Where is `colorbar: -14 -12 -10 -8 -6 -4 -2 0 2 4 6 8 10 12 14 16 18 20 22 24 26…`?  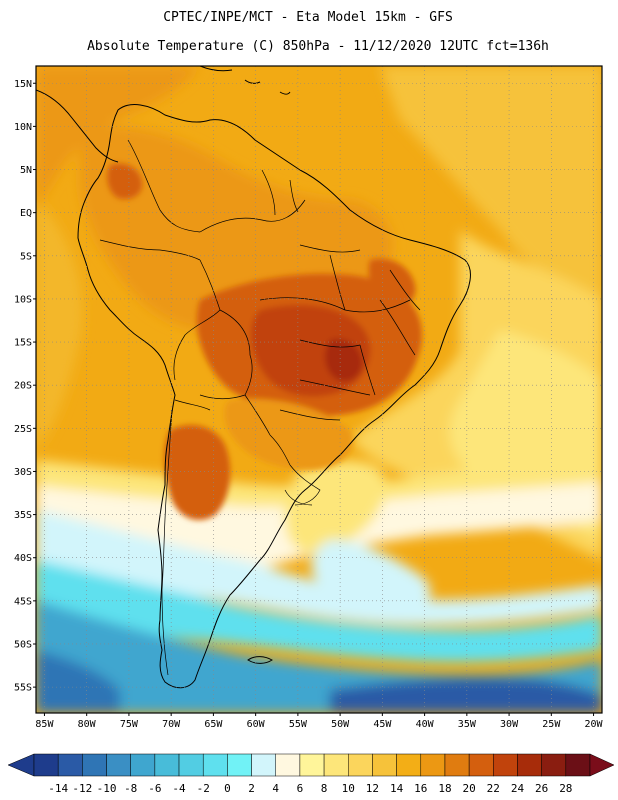
colorbar: -14 -12 -10 -8 -6 -4 -2 0 2 4 6 8 10 12 14 16 18 20 22 24 26… is located at coordinates (311, 774).